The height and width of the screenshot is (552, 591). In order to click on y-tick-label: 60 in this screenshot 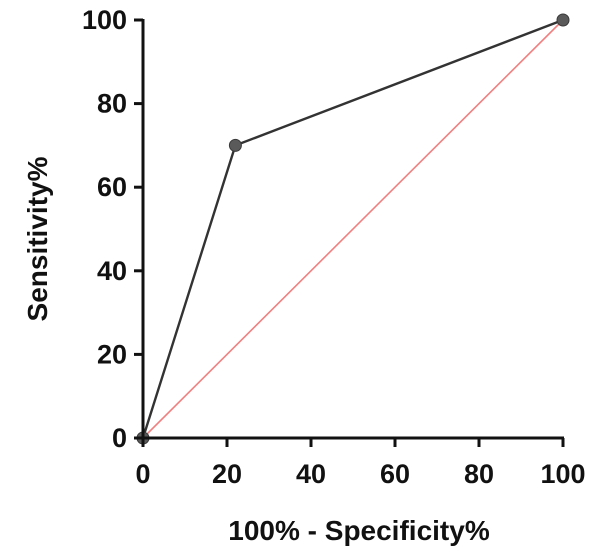, I will do `click(112, 187)`.